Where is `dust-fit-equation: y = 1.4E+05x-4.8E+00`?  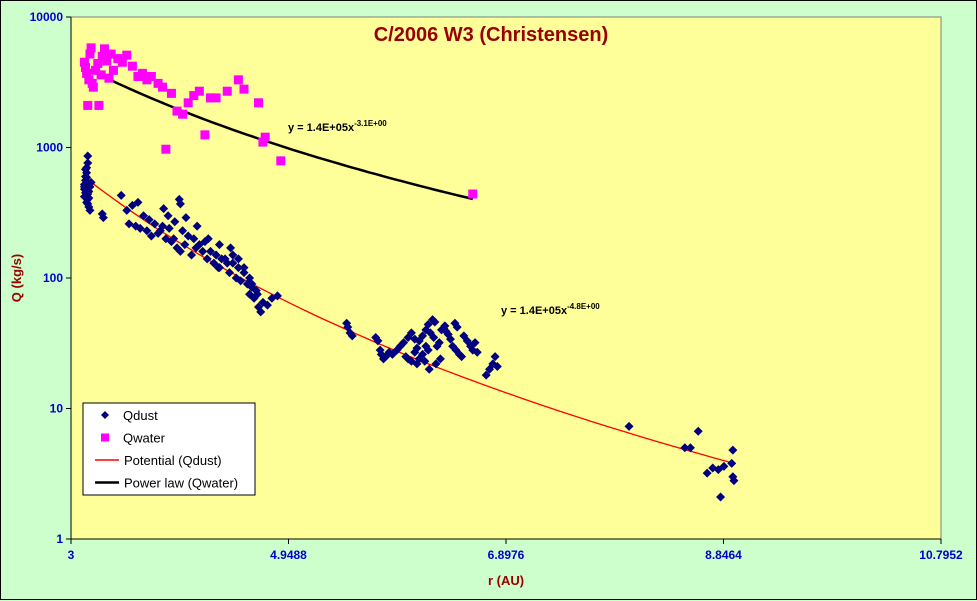
dust-fit-equation: y = 1.4E+05x-4.8E+00 is located at coordinates (550, 309).